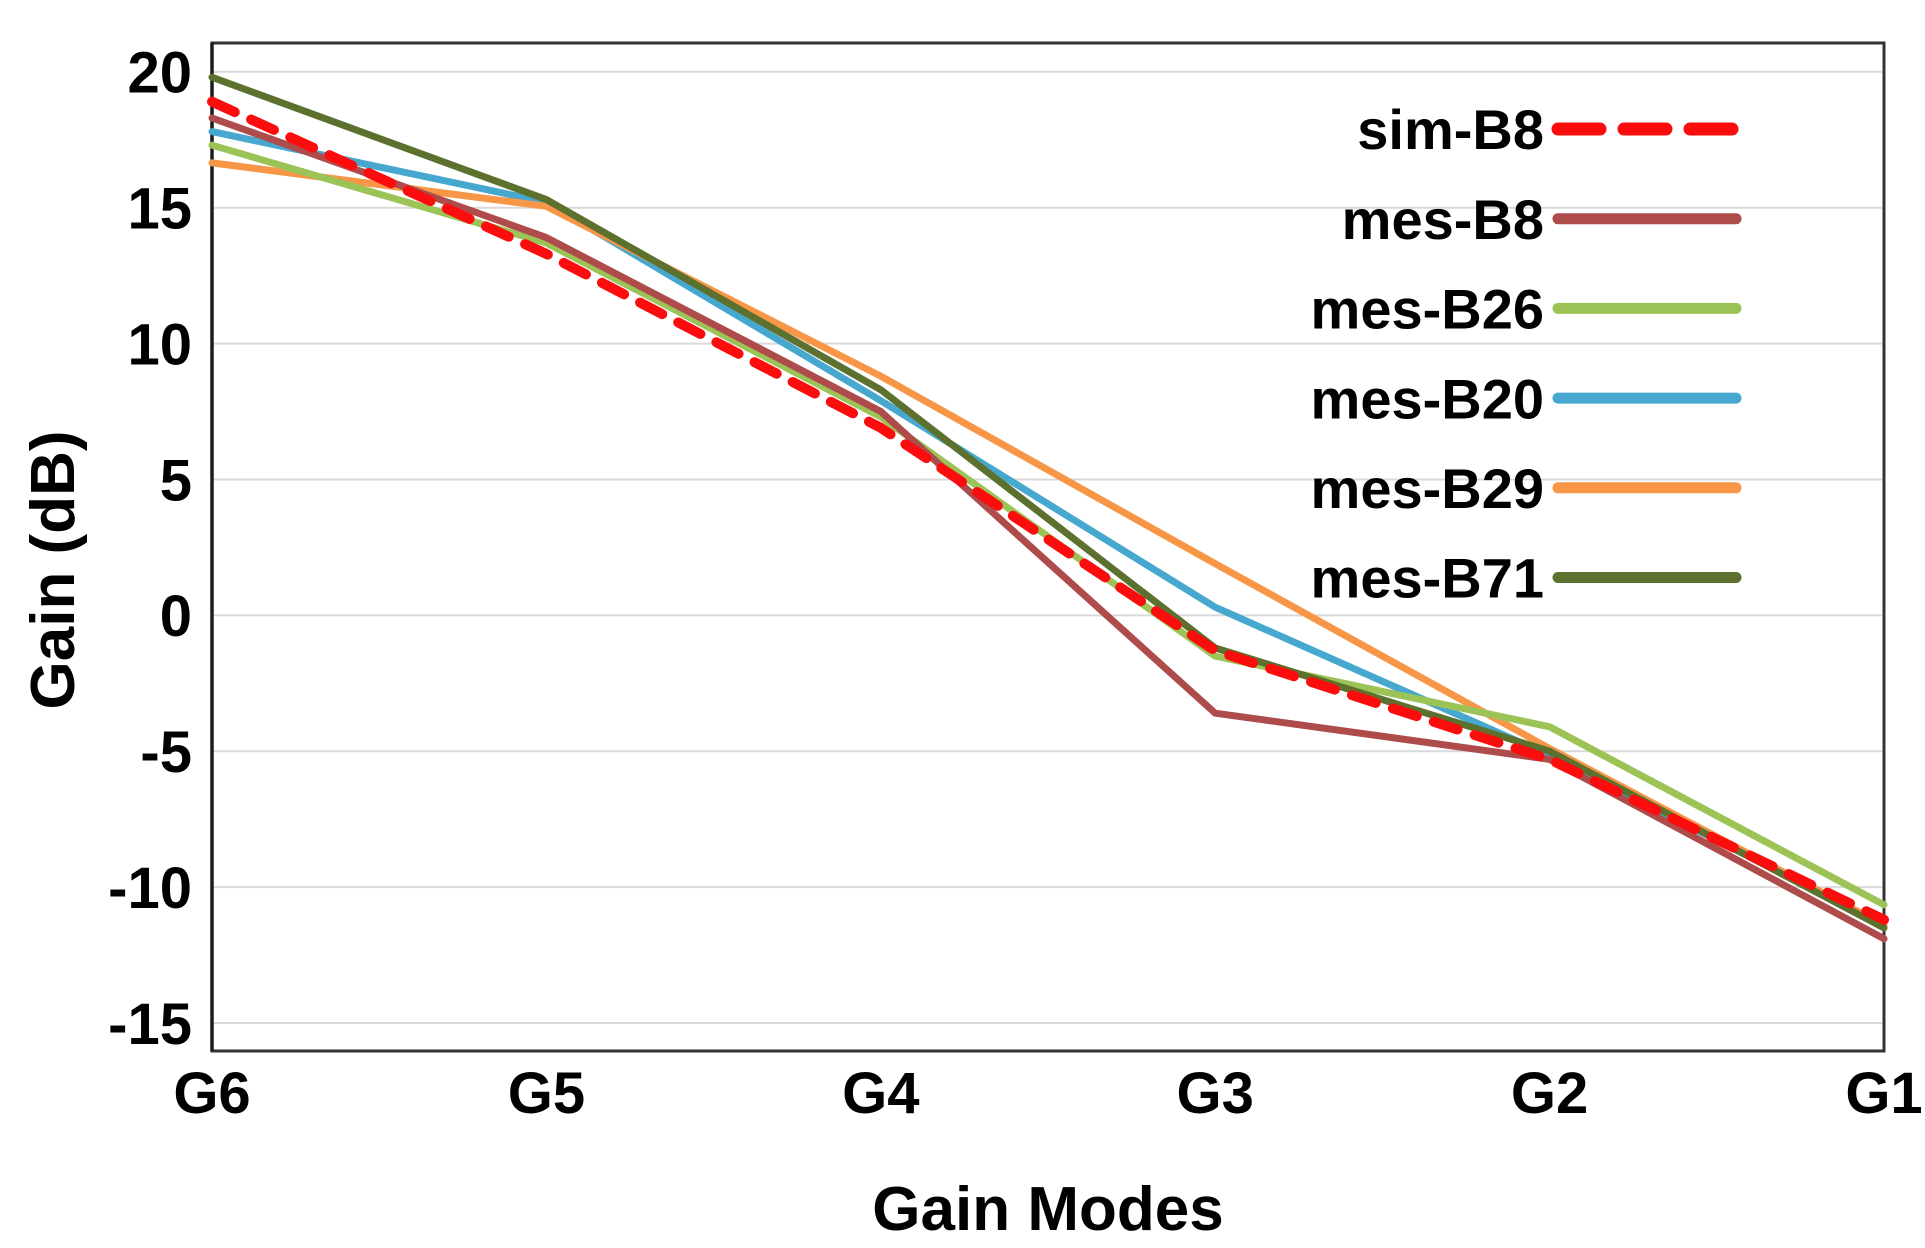 The width and height of the screenshot is (1925, 1248). I want to click on x-tick-label-G2: G2, so click(1549, 1093).